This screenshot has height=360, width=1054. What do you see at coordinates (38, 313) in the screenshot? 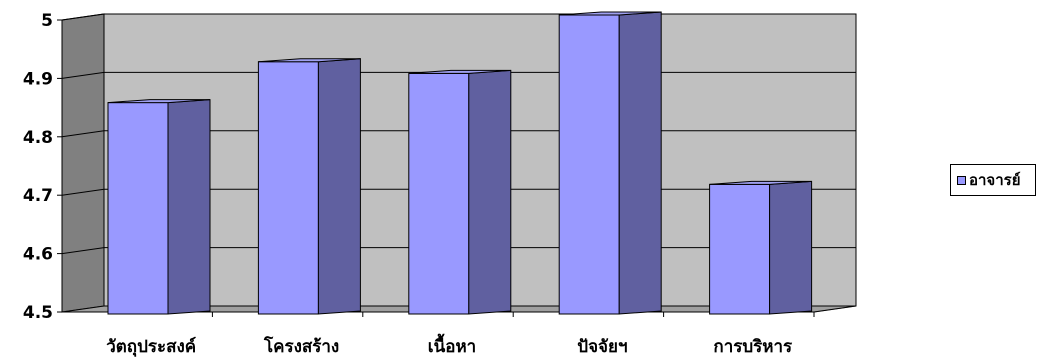
I see `y-tick-label: 4.5` at bounding box center [38, 313].